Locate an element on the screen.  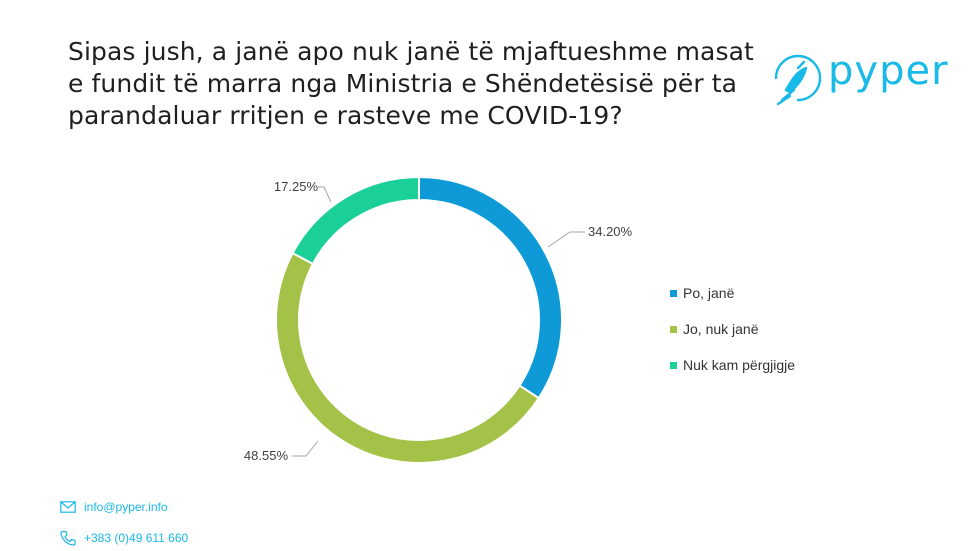
chart-legend: Po, janë Jo, nuk janë Nuk kam përgjigje is located at coordinates (732, 337).